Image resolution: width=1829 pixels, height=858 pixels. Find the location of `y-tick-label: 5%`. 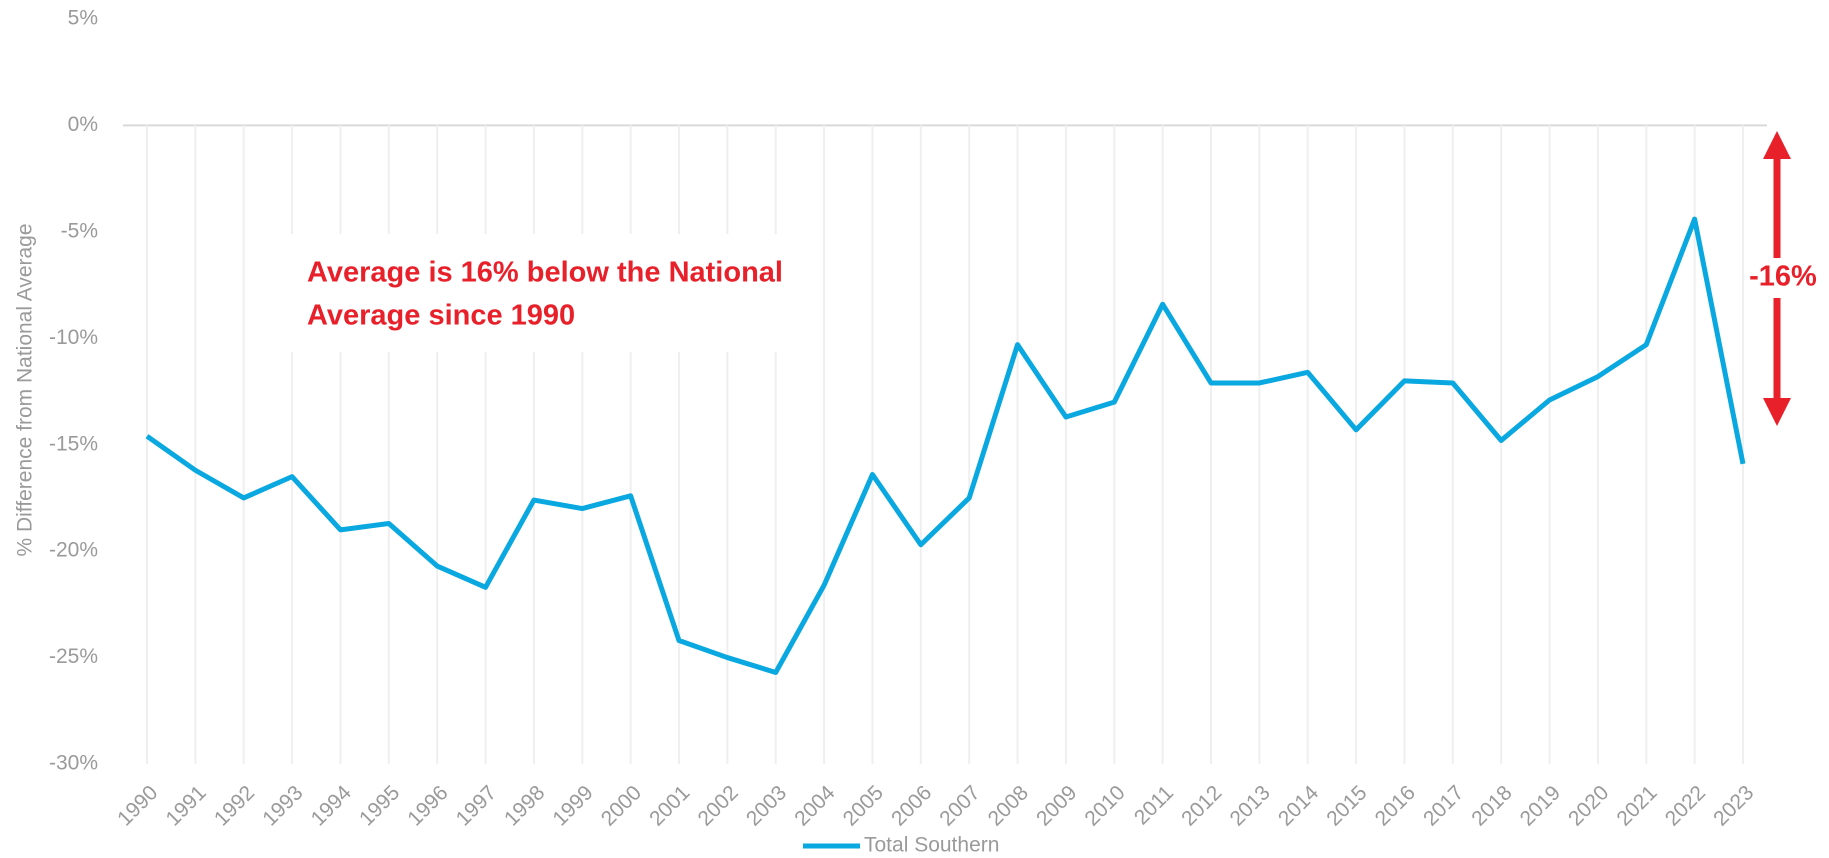

y-tick-label: 5% is located at coordinates (83, 18).